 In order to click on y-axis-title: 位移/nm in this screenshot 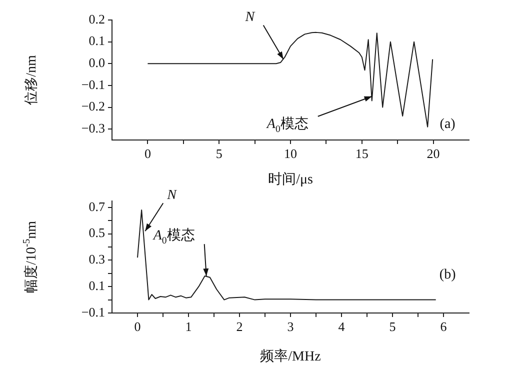, I will do `click(32, 80)`.